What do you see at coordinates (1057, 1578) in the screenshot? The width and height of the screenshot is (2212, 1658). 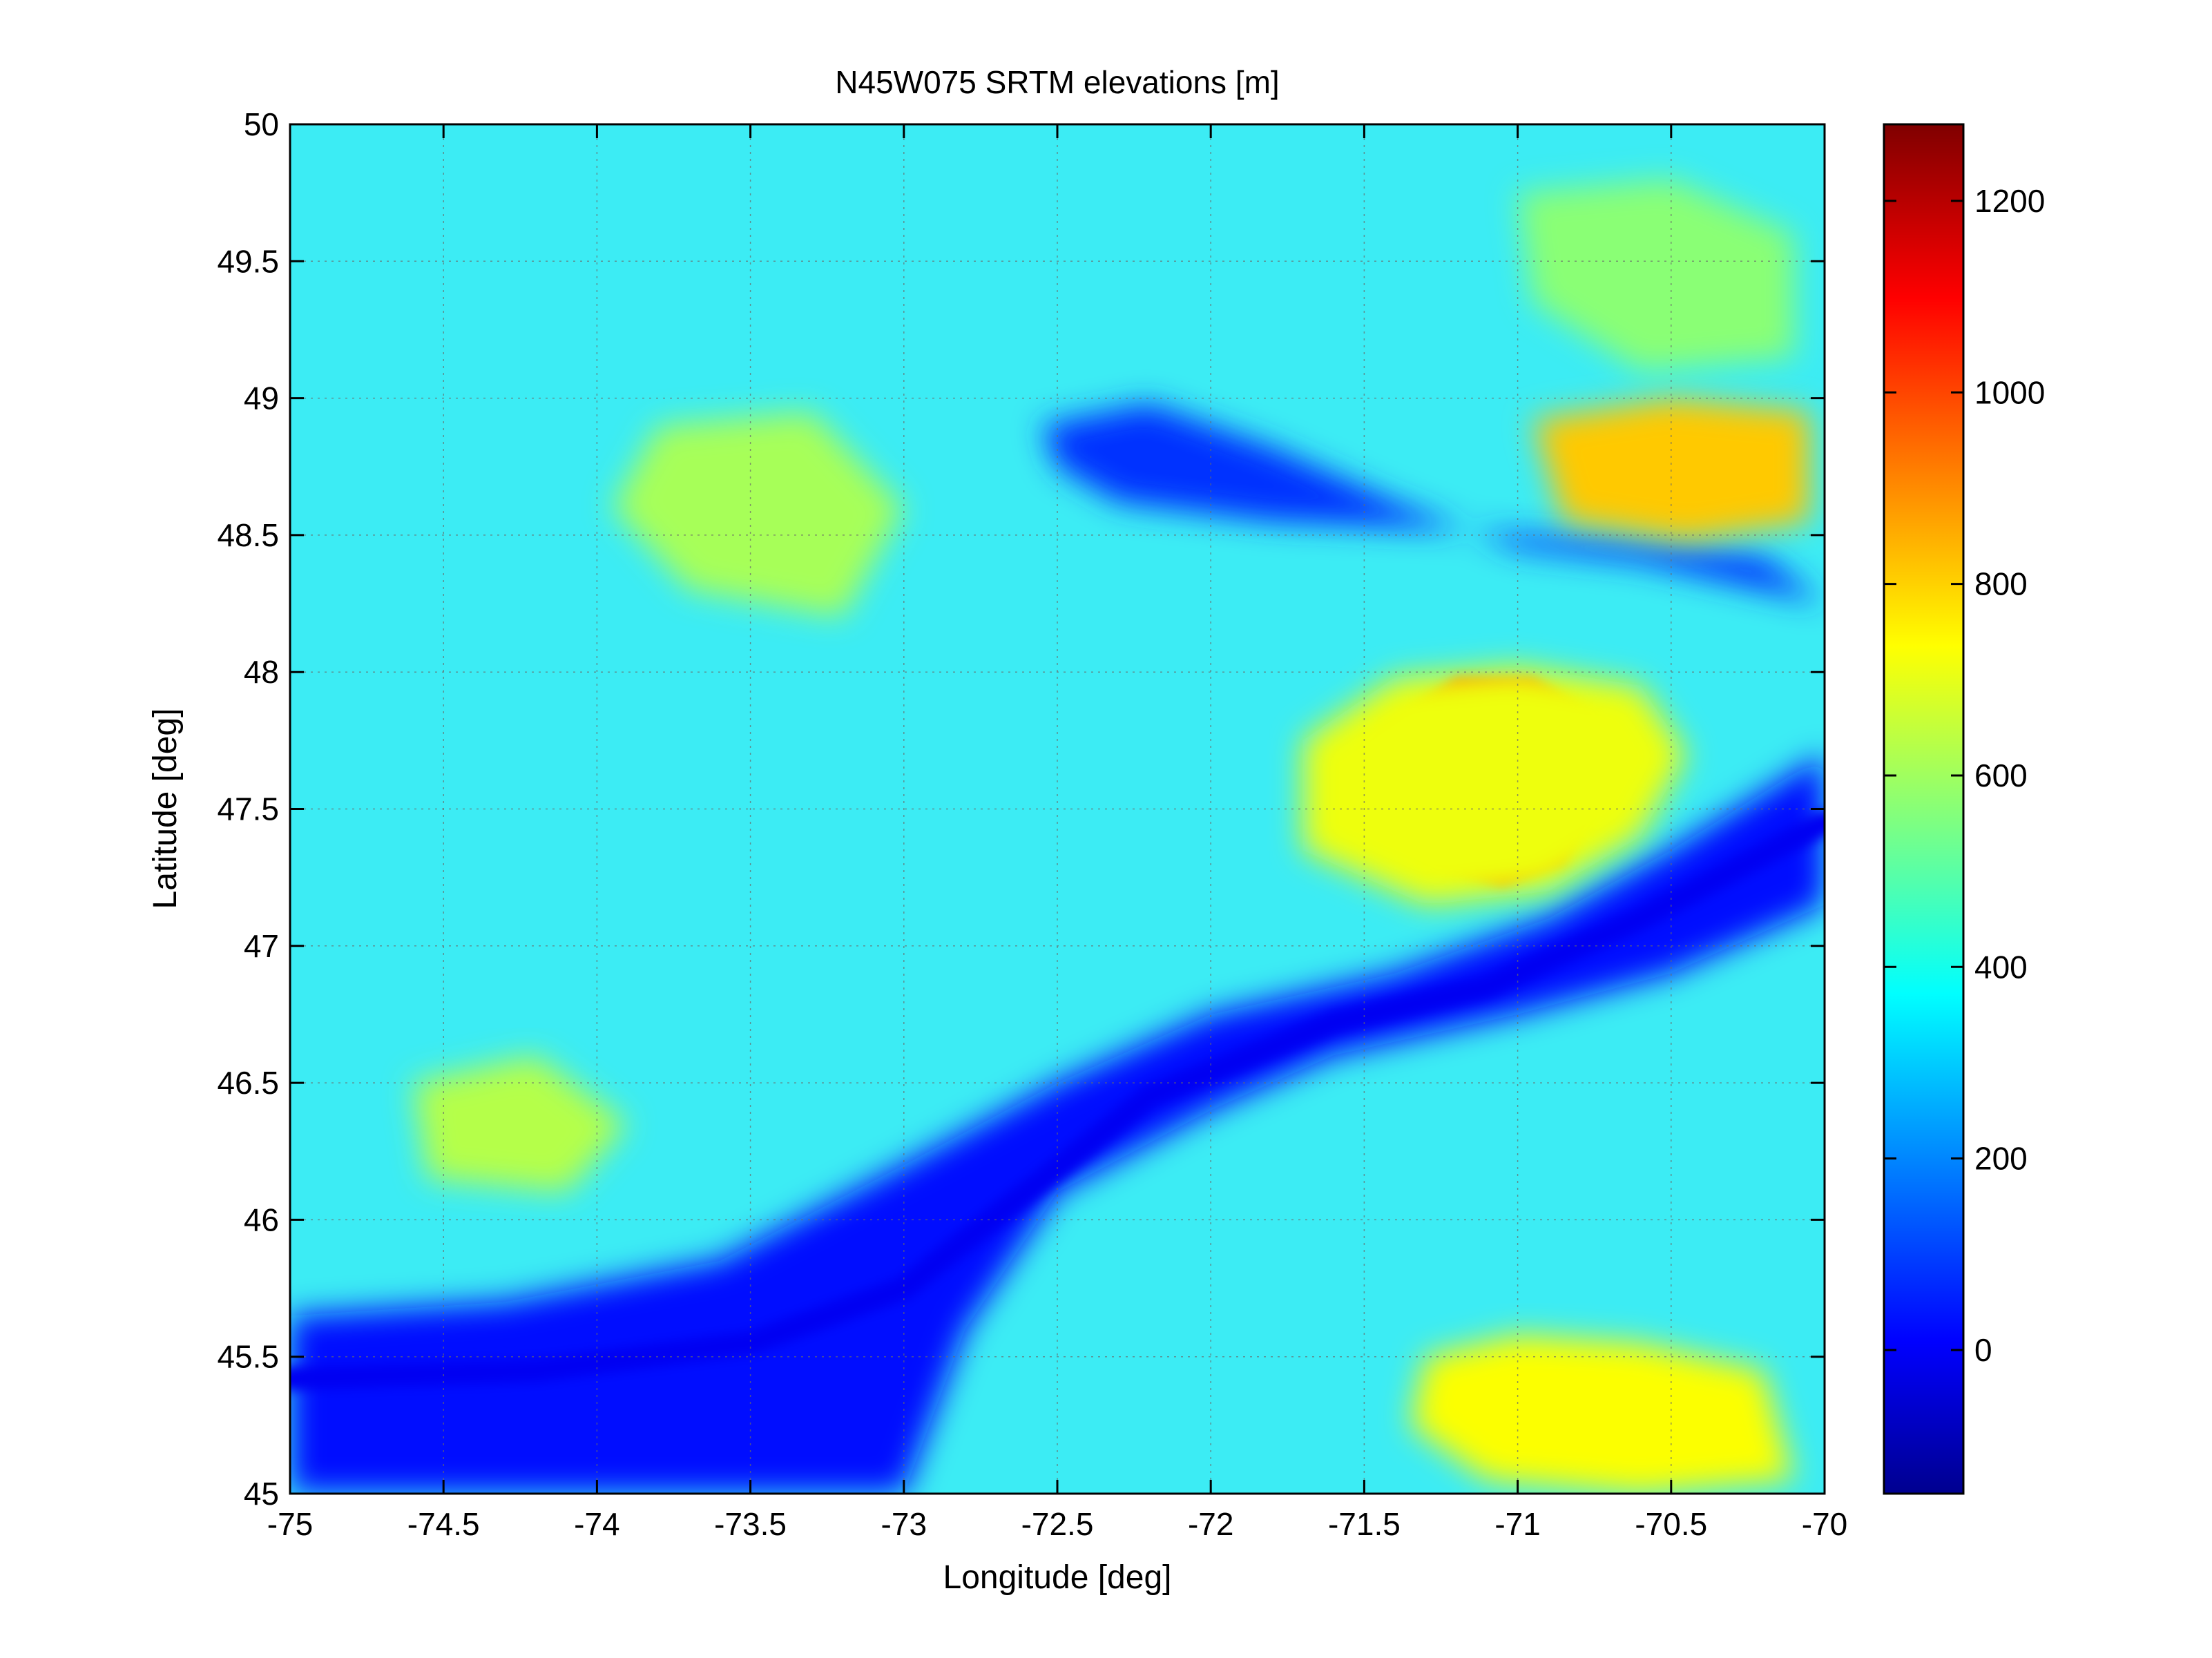 I see `x-axis-label: Longitude [deg]` at bounding box center [1057, 1578].